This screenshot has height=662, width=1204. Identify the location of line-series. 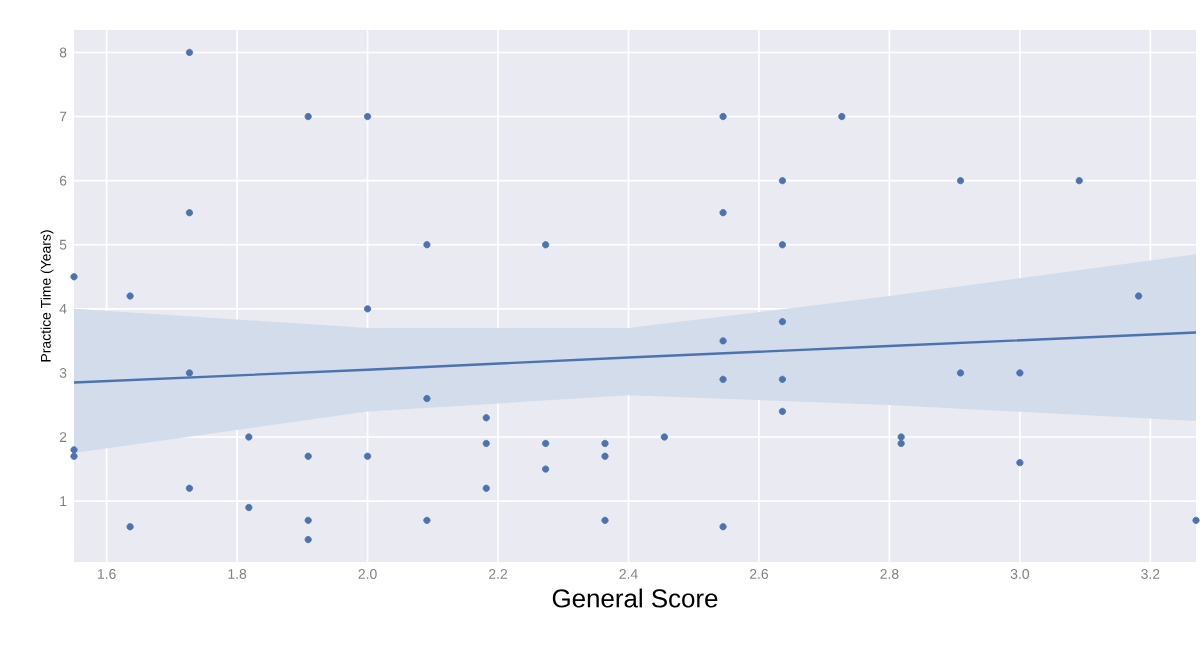
(635, 357).